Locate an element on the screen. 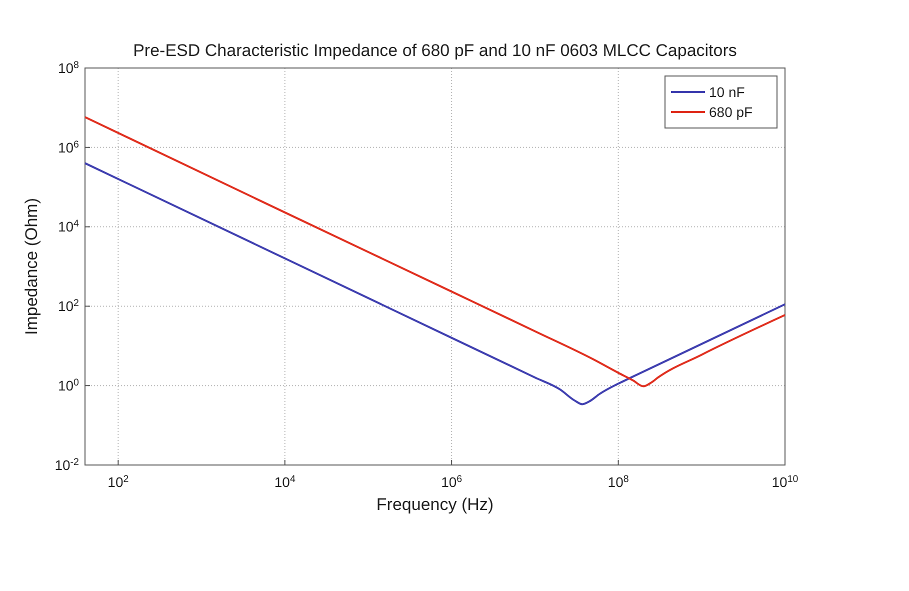  y-tick-label: 10$^{0}$ is located at coordinates (69, 385).